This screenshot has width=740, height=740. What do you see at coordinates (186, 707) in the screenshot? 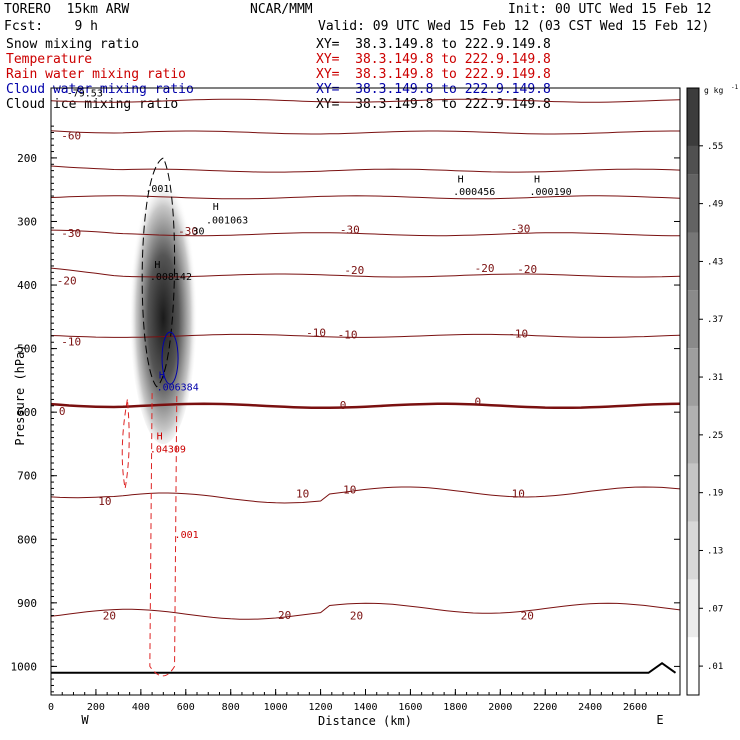
I see `x-tick-label: 600` at bounding box center [186, 707].